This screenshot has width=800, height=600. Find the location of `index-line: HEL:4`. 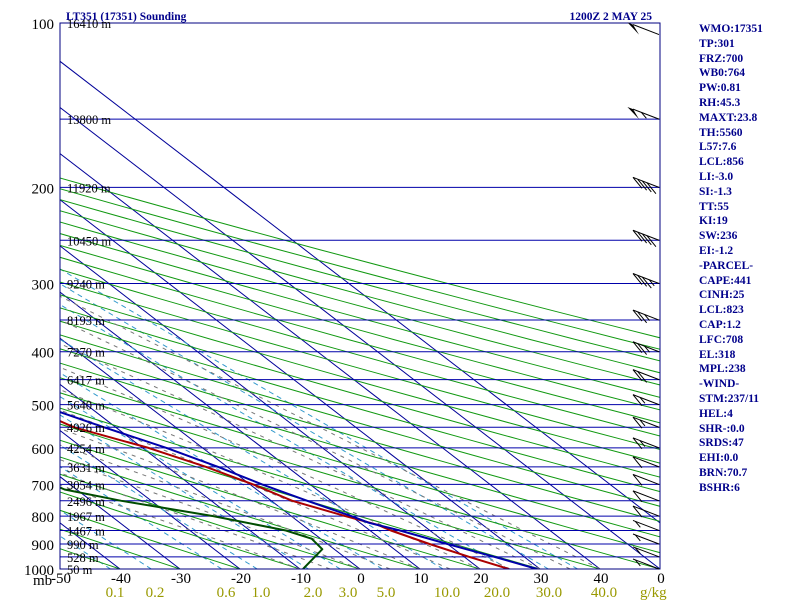

index-line: HEL:4 is located at coordinates (716, 413).